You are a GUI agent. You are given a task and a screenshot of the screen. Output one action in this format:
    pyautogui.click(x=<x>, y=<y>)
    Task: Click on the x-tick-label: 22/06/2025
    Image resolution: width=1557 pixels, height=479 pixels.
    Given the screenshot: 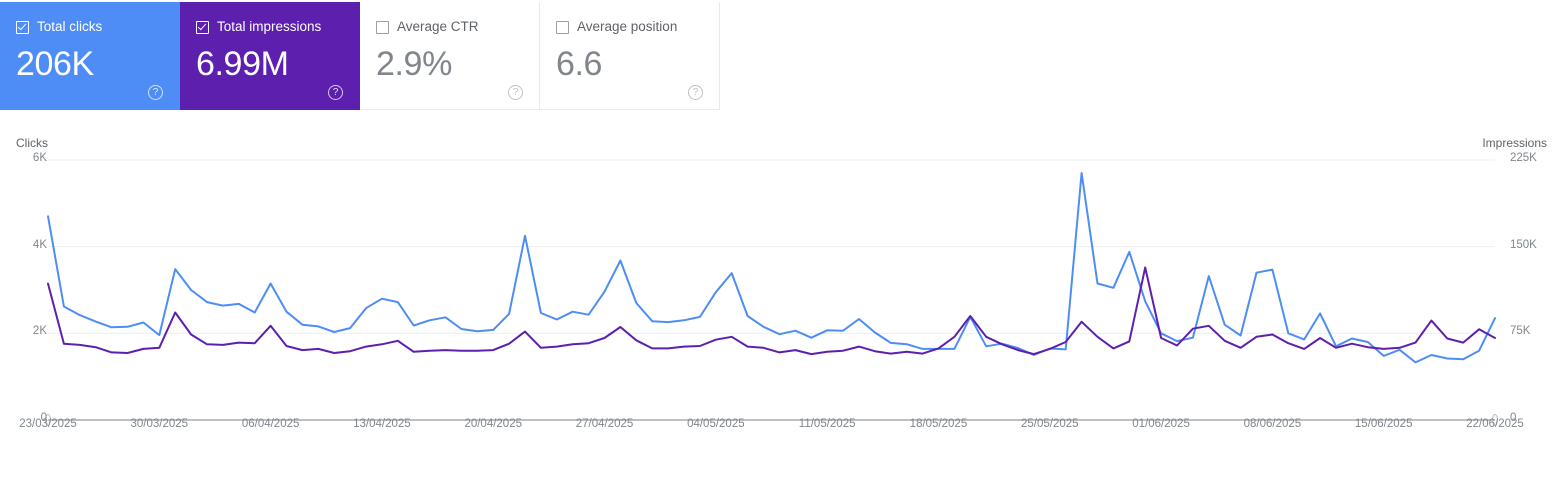 What is the action you would take?
    pyautogui.click(x=1495, y=424)
    